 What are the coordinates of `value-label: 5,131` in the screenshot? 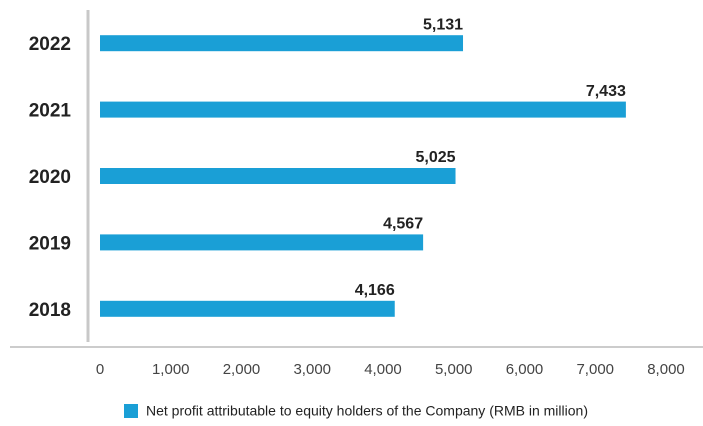 It's located at (443, 24).